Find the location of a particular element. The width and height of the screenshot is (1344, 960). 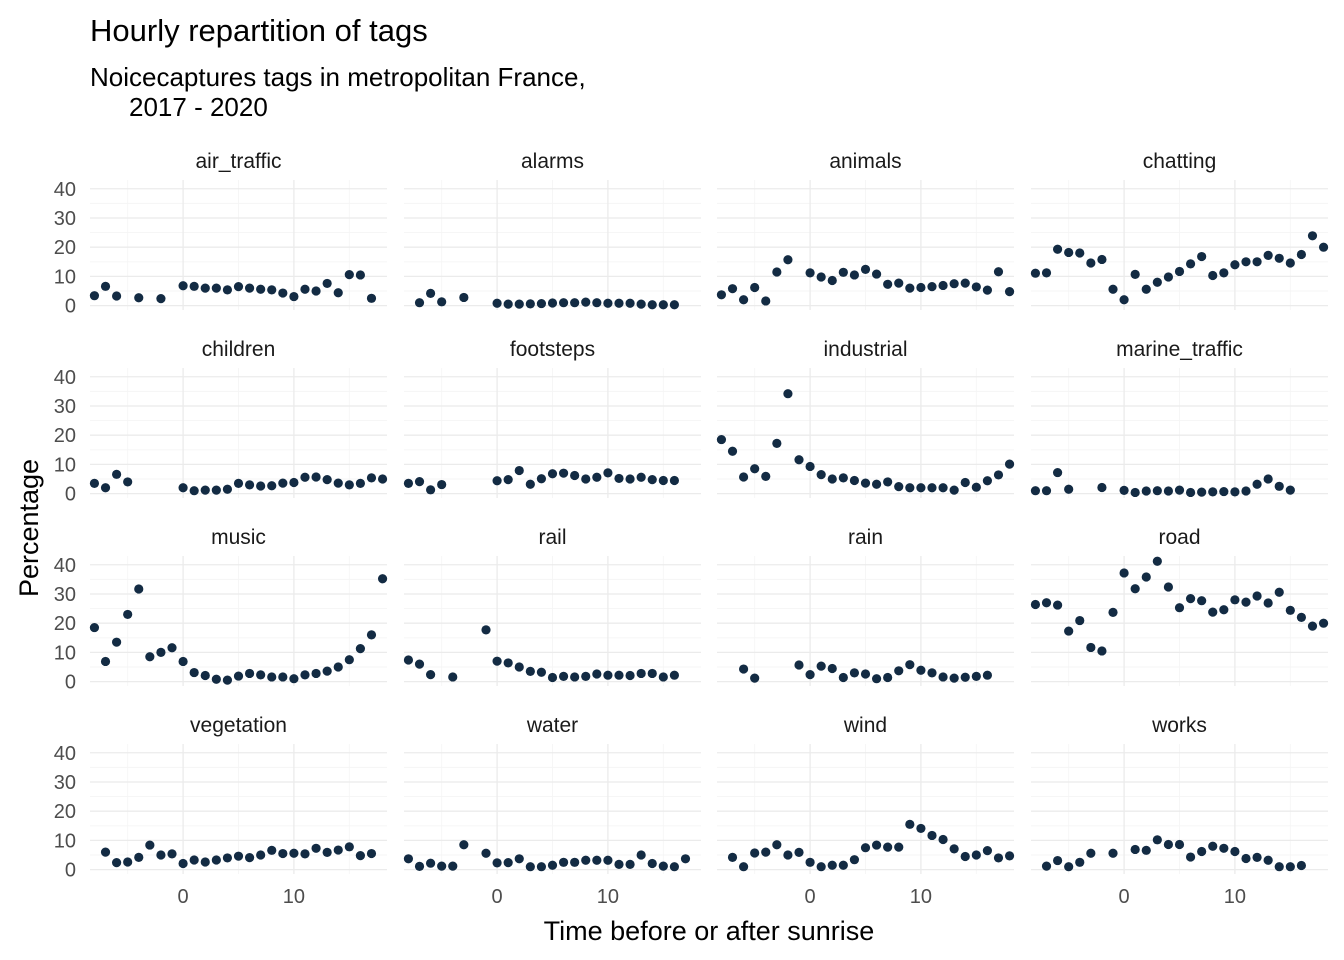

facet-label: animals is located at coordinates (865, 161).